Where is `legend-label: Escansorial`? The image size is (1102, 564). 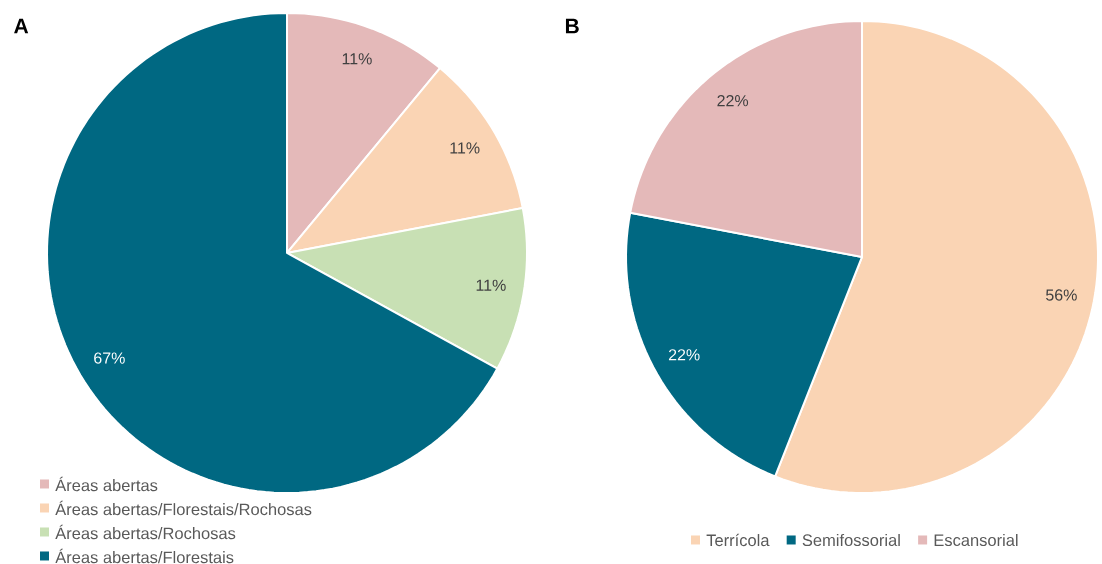
legend-label: Escansorial is located at coordinates (976, 540).